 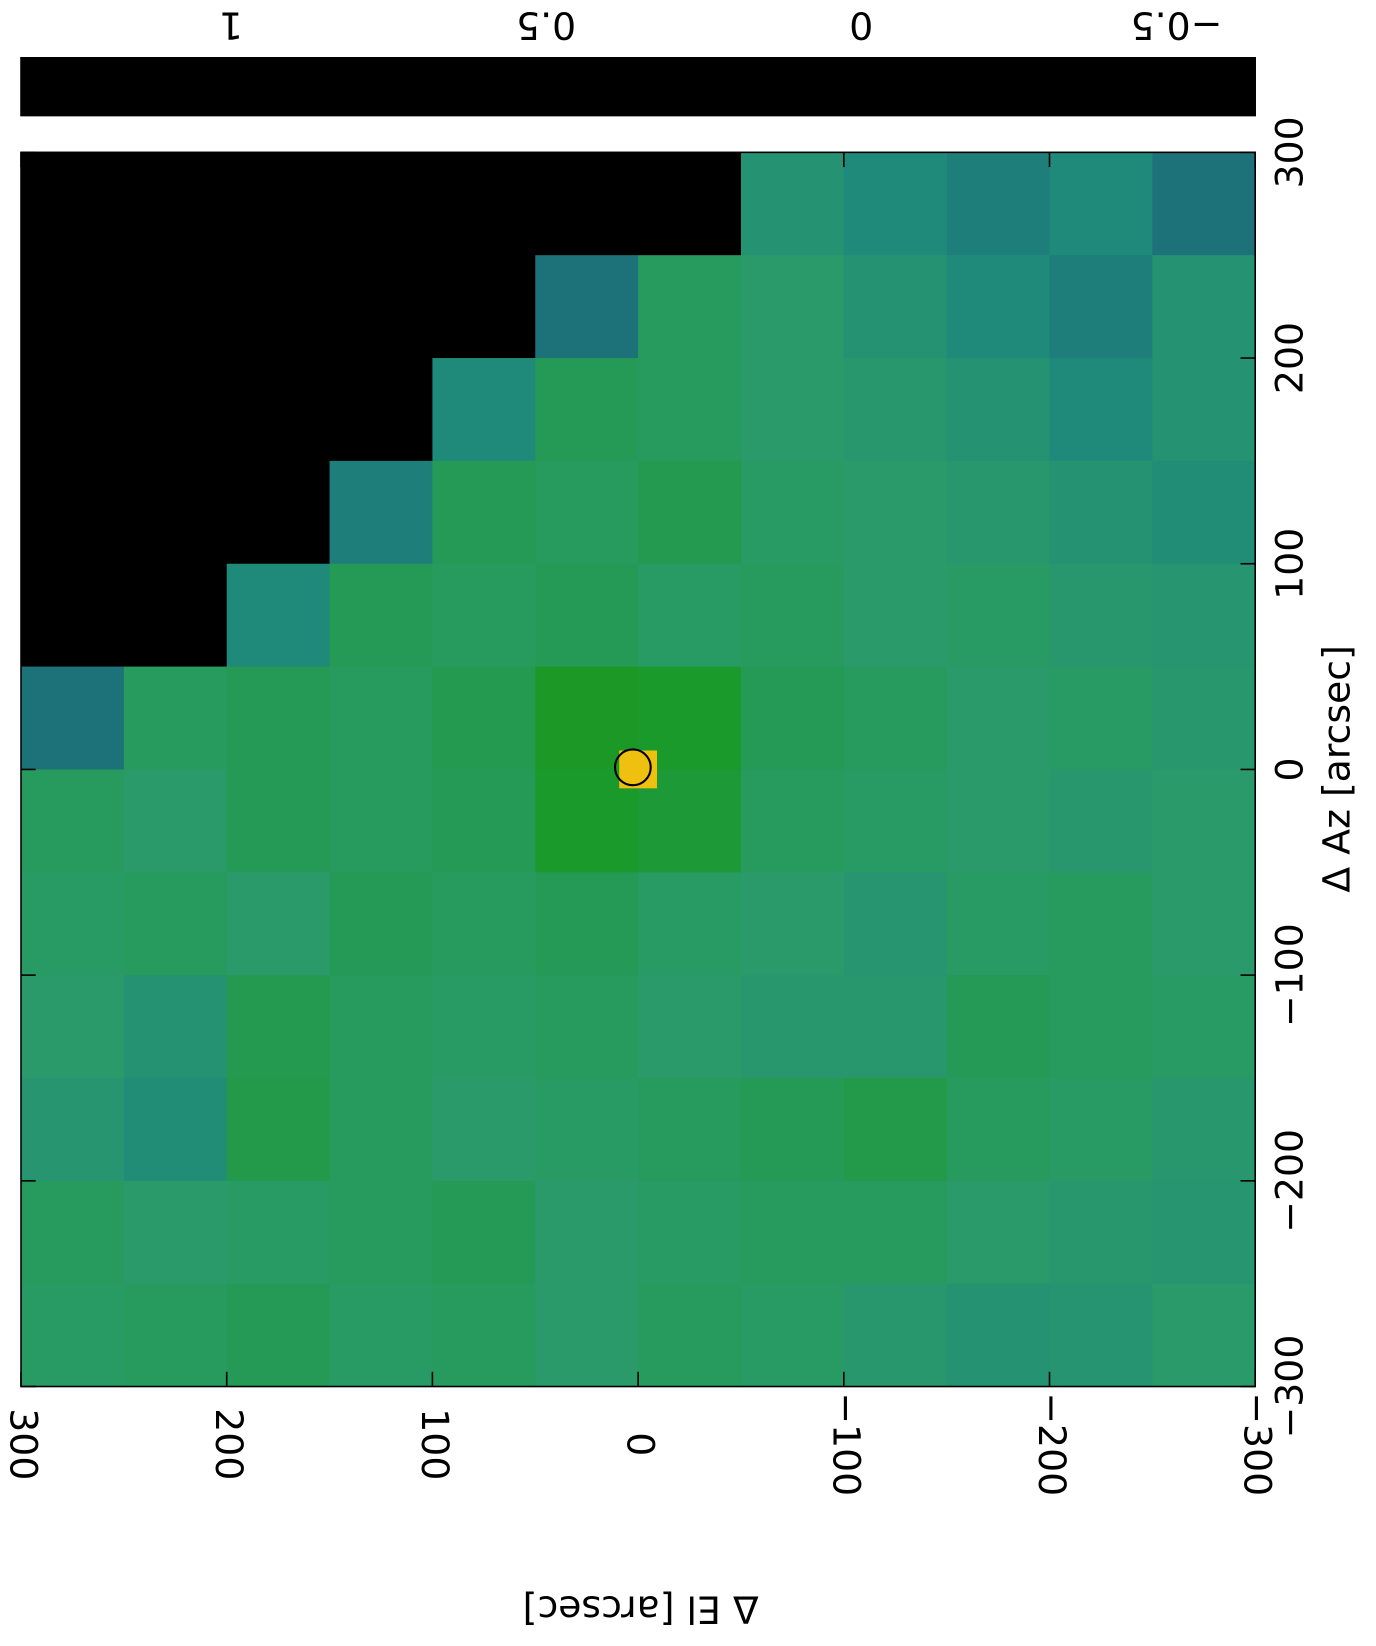 I want to click on y-tick-label: −100, so click(x=1289, y=975).